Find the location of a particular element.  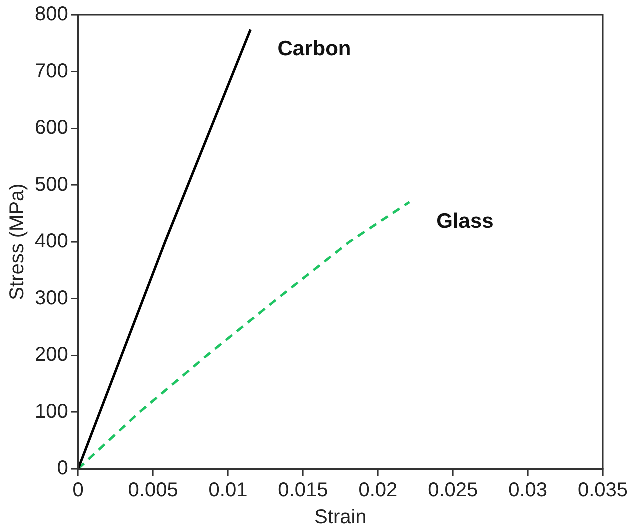

y-tick-label: 600 is located at coordinates (51, 128).